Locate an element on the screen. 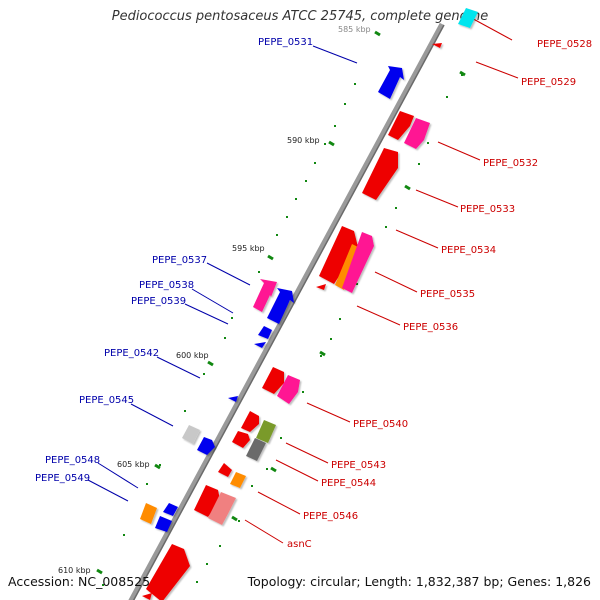 The height and width of the screenshot is (600, 600). gene-label: PEPE_0534 is located at coordinates (468, 250).